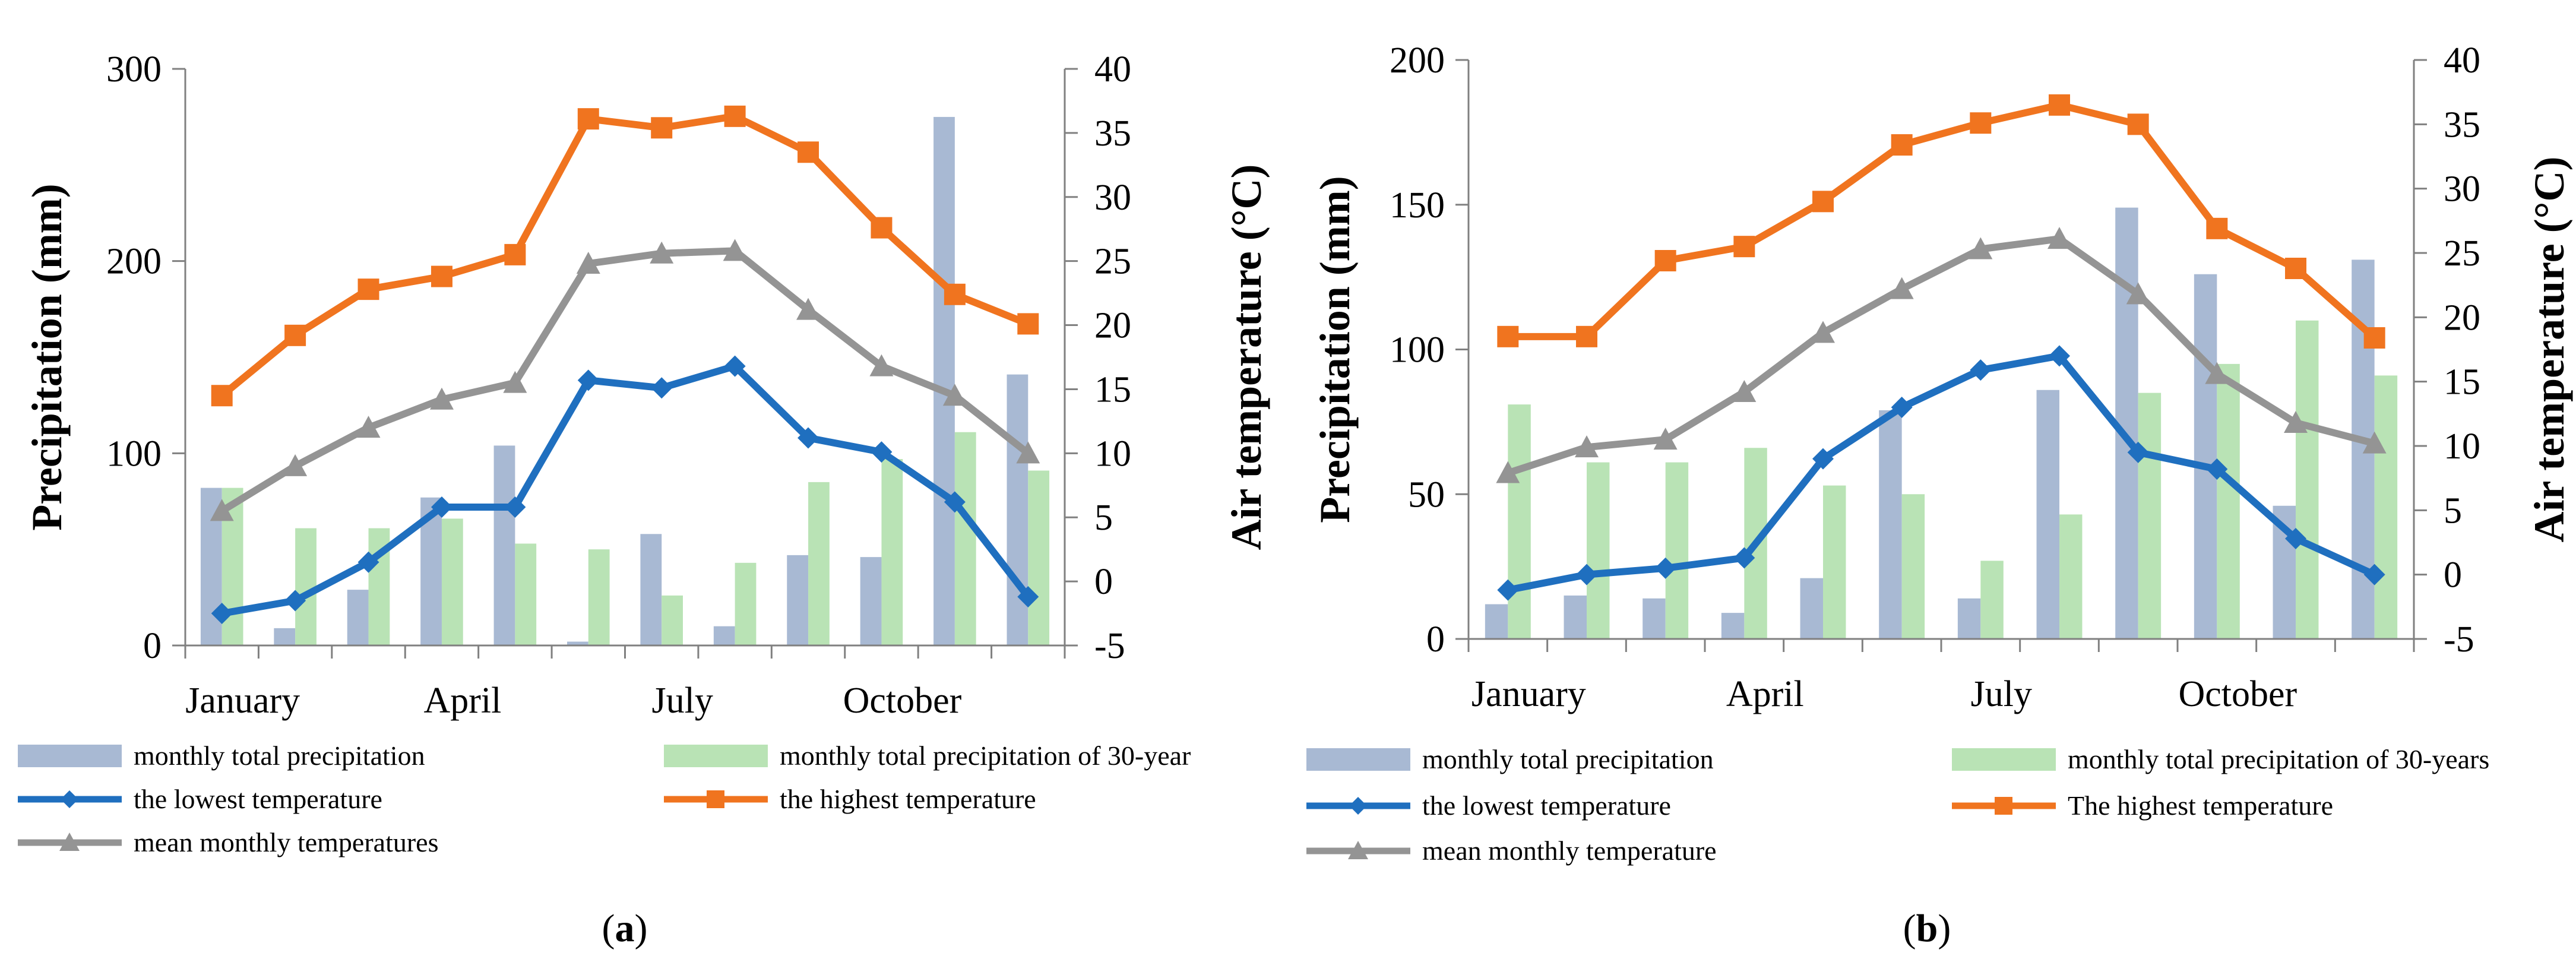 The image size is (2576, 959). Describe the element at coordinates (2003, 806) in the screenshot. I see `legend-marker-highest` at that location.